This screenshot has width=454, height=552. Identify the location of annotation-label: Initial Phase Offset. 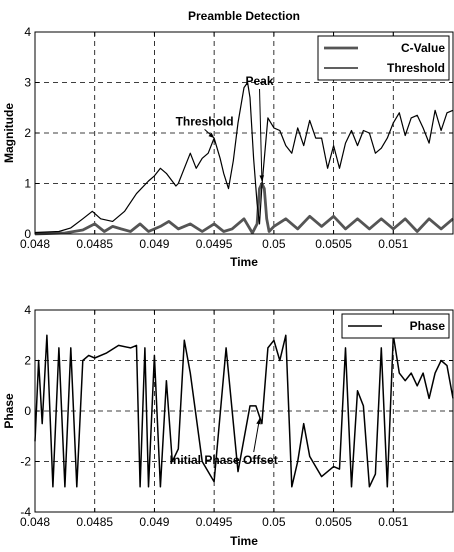
(224, 460).